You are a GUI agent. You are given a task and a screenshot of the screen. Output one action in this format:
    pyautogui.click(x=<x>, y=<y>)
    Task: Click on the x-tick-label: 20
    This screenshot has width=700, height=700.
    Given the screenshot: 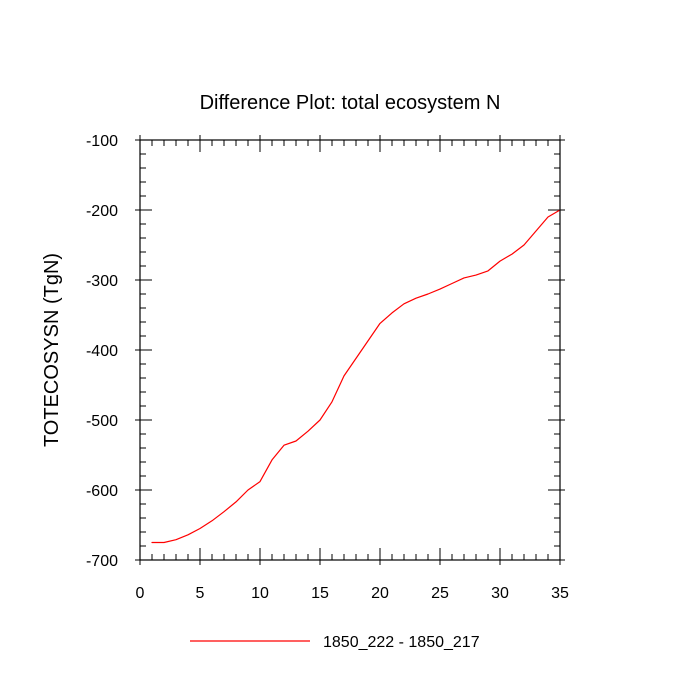 What is the action you would take?
    pyautogui.click(x=380, y=593)
    